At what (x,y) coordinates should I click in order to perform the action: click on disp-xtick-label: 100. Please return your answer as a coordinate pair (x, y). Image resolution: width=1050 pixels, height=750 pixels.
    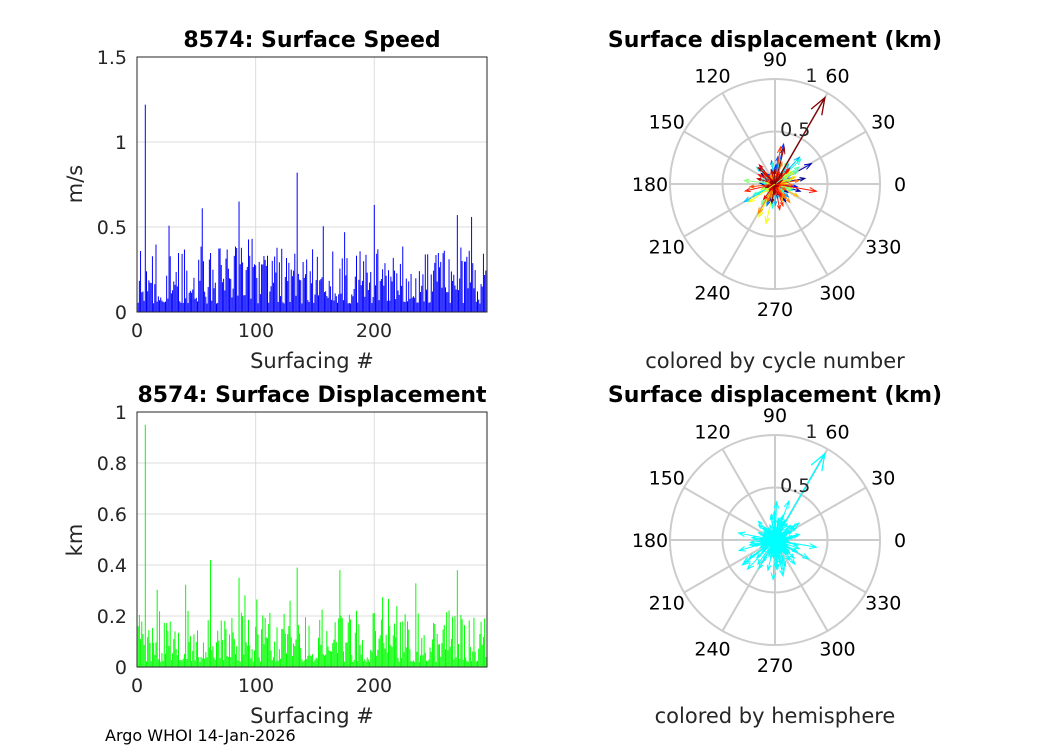
    Looking at the image, I should click on (256, 686).